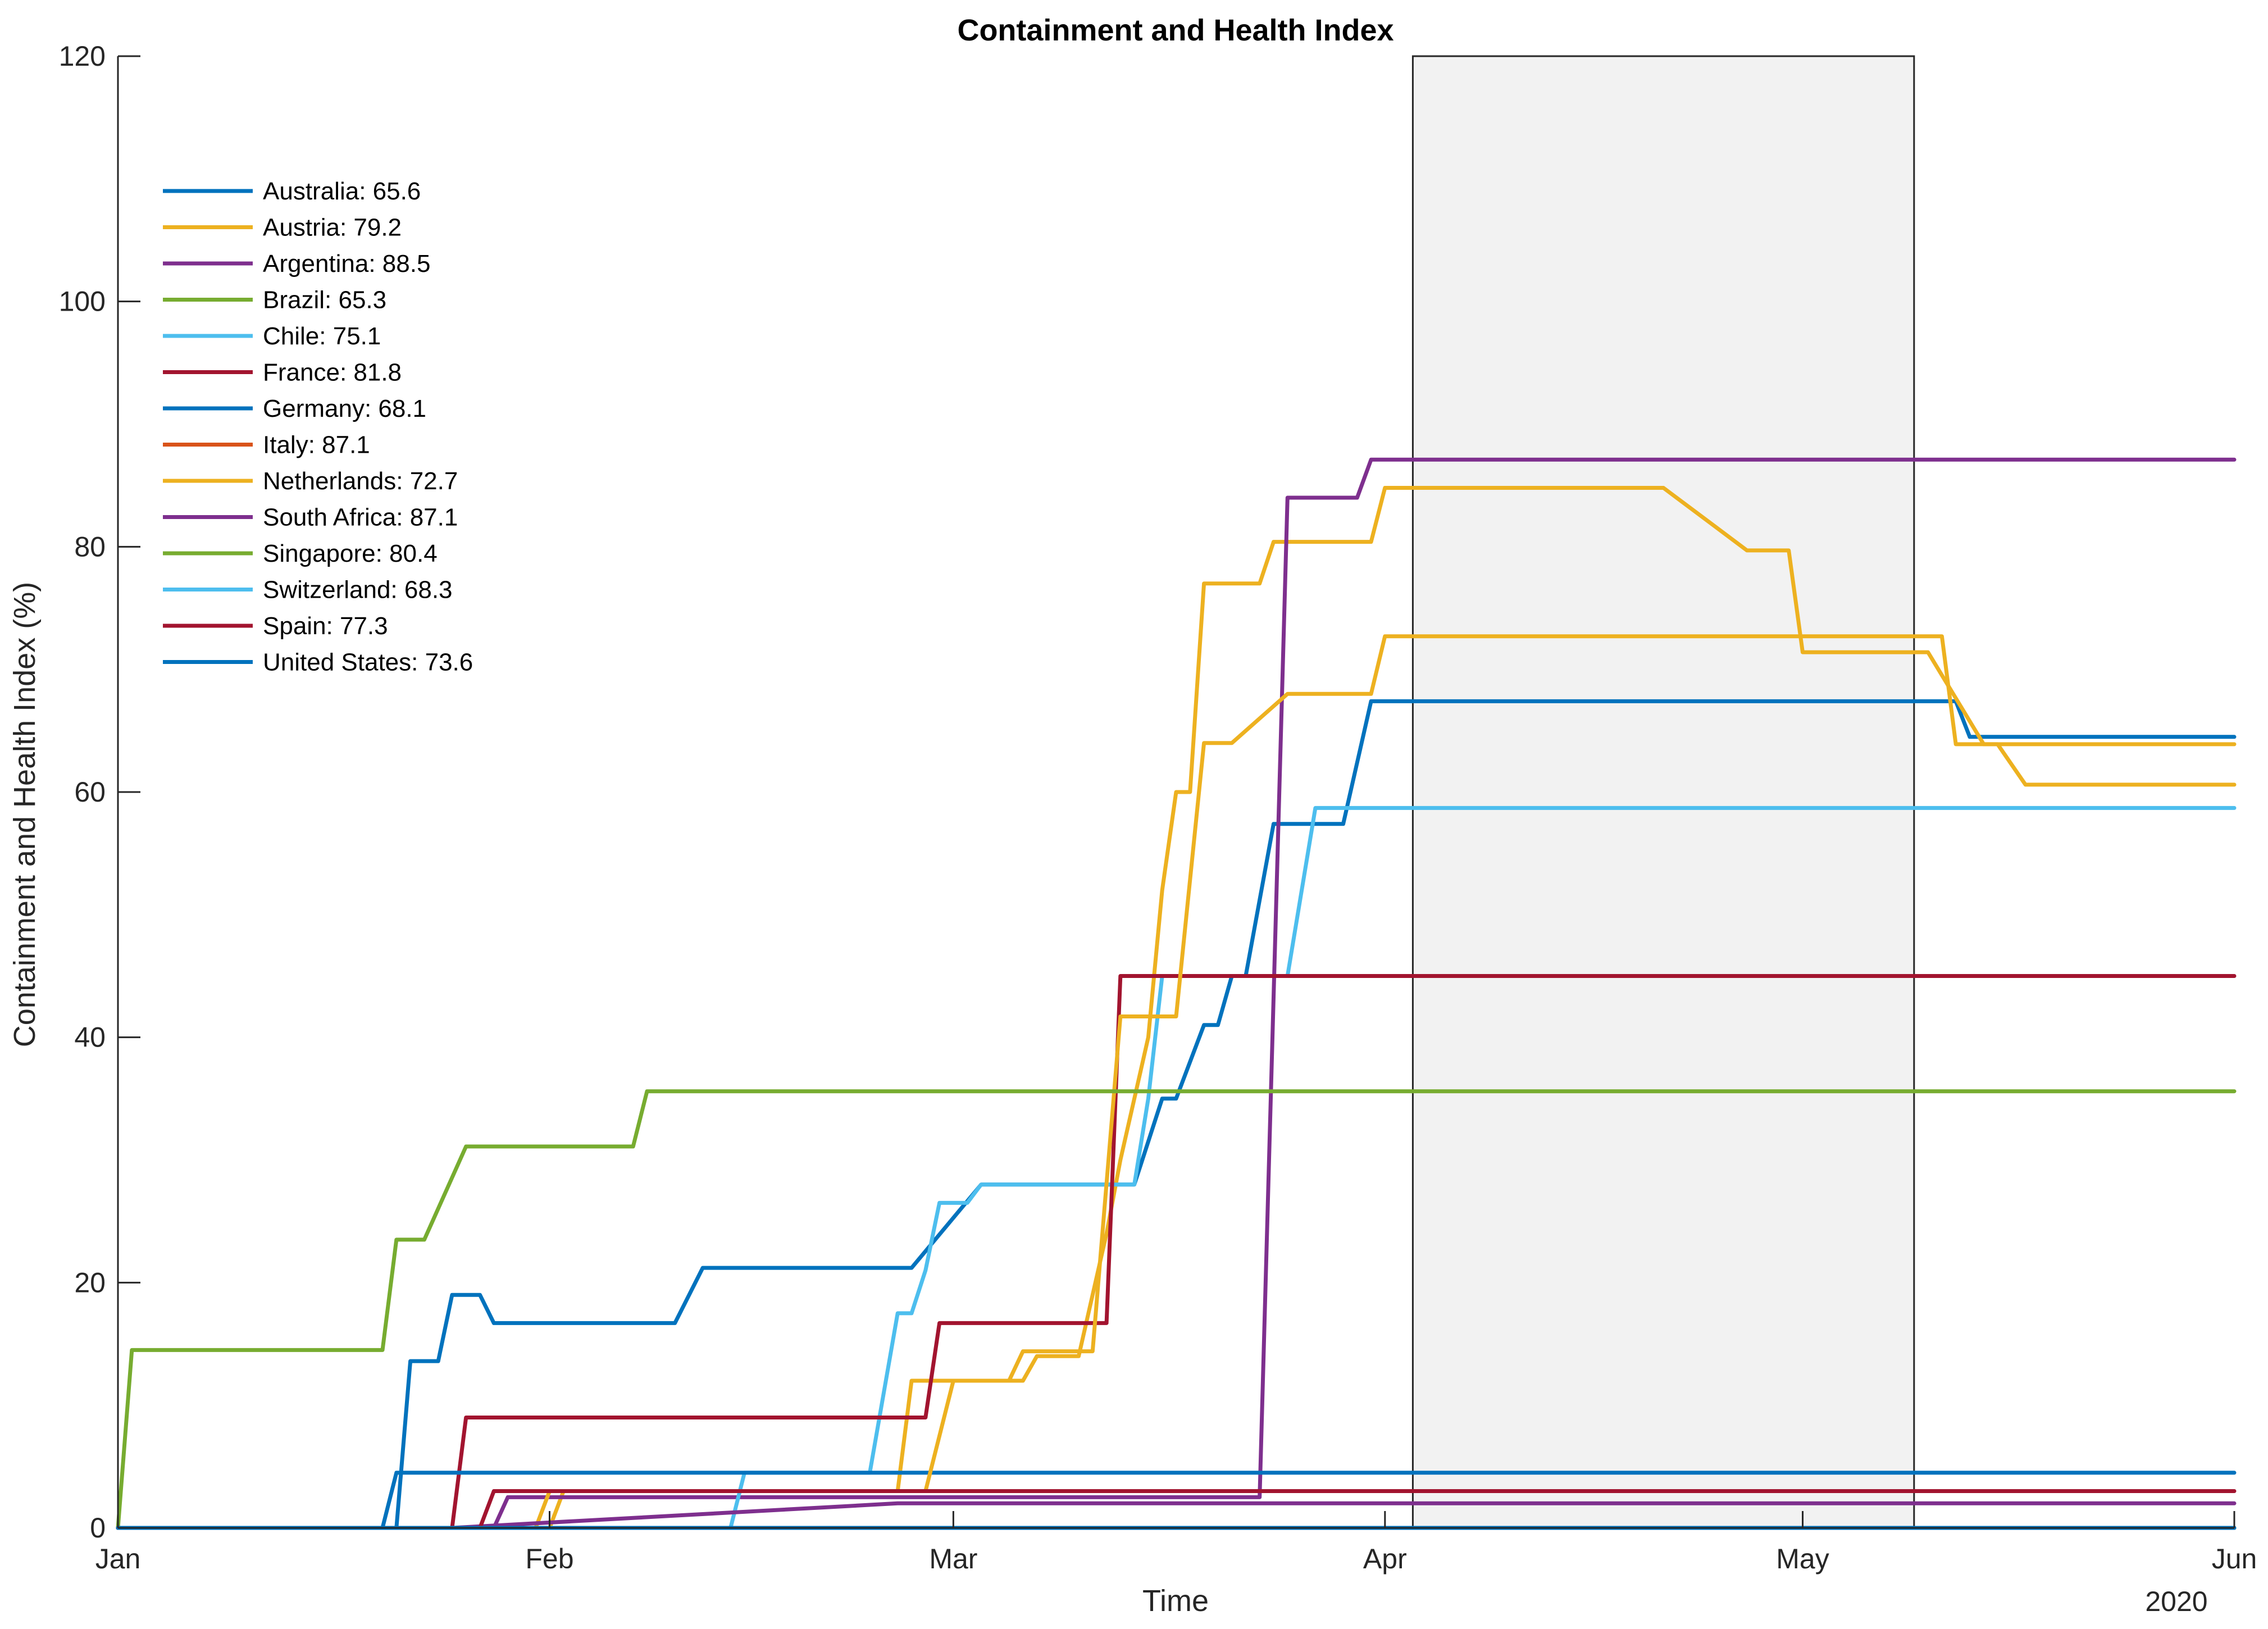  What do you see at coordinates (360, 517) in the screenshot?
I see `legend-label: South Africa: 87.1` at bounding box center [360, 517].